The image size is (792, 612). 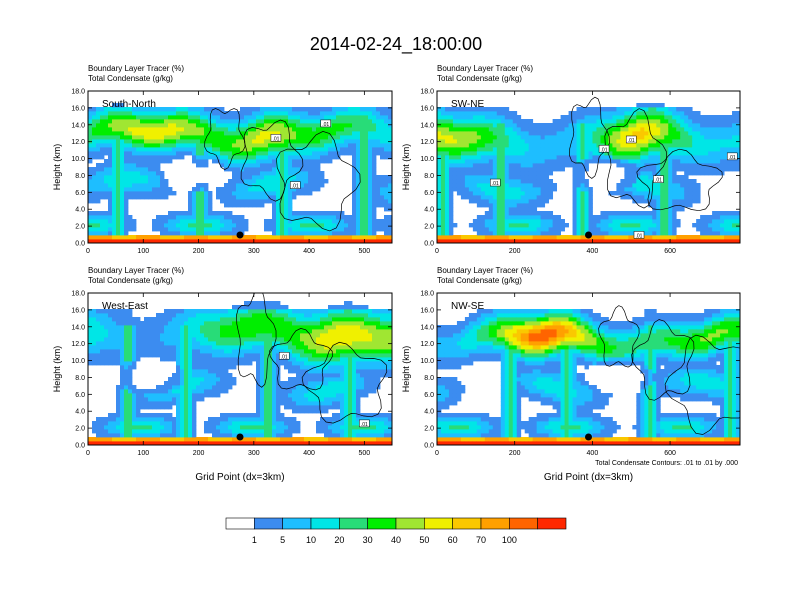 What do you see at coordinates (588, 235) in the screenshot?
I see `location-marker` at bounding box center [588, 235].